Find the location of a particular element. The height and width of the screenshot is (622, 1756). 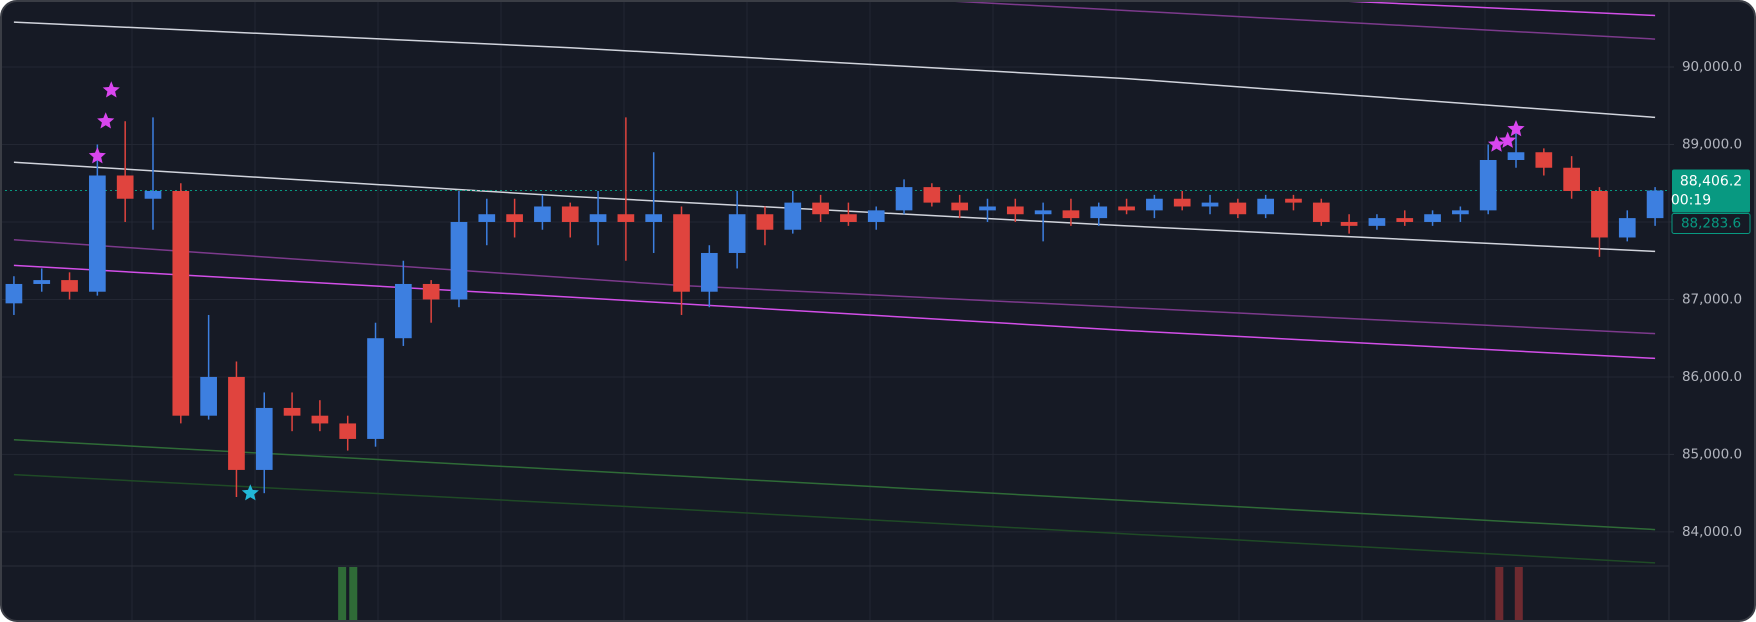

second-price-label: 88,283.6 is located at coordinates (1711, 224).